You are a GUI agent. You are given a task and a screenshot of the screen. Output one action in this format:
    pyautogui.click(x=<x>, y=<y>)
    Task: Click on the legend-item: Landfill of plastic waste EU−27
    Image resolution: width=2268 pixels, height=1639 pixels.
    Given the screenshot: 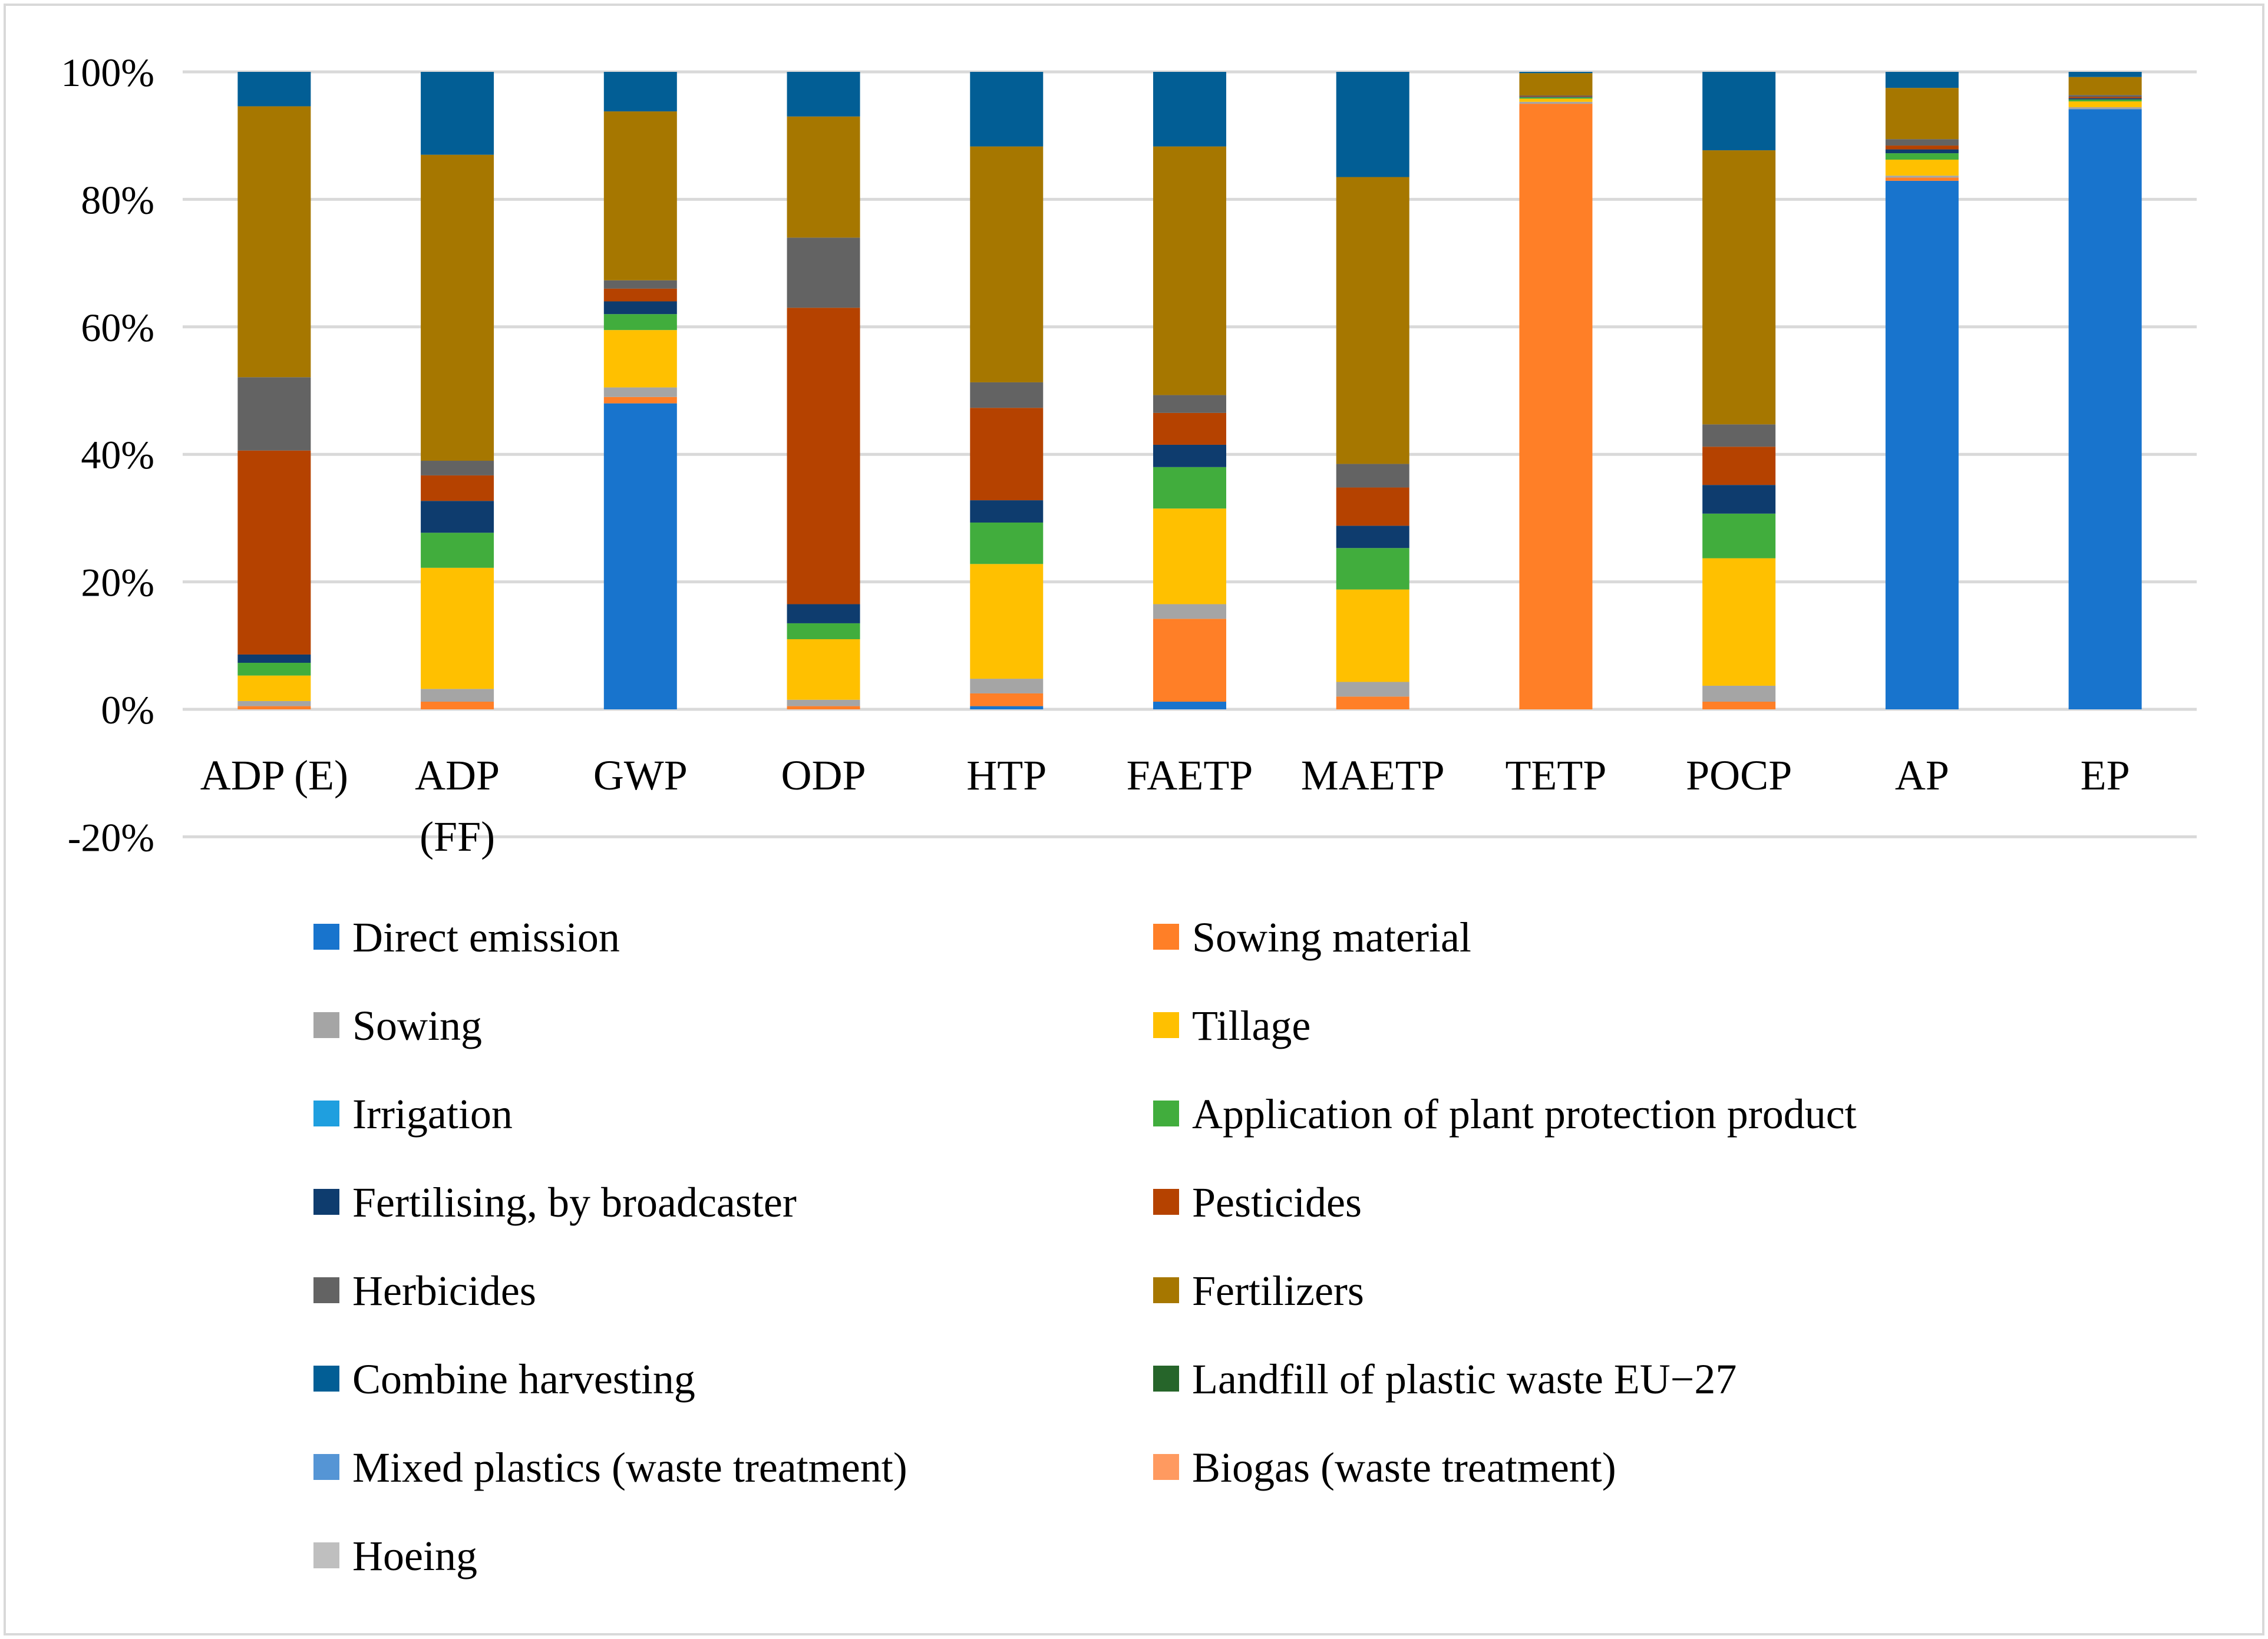 What is the action you would take?
    pyautogui.click(x=1445, y=1379)
    